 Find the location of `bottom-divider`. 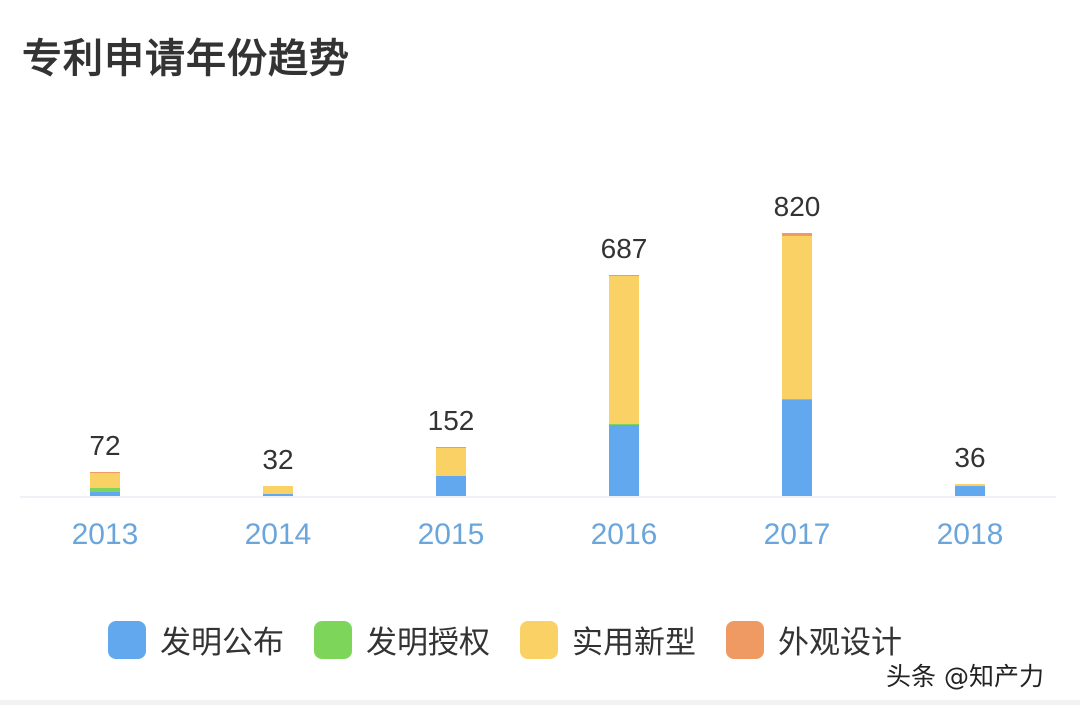

bottom-divider is located at coordinates (540, 702).